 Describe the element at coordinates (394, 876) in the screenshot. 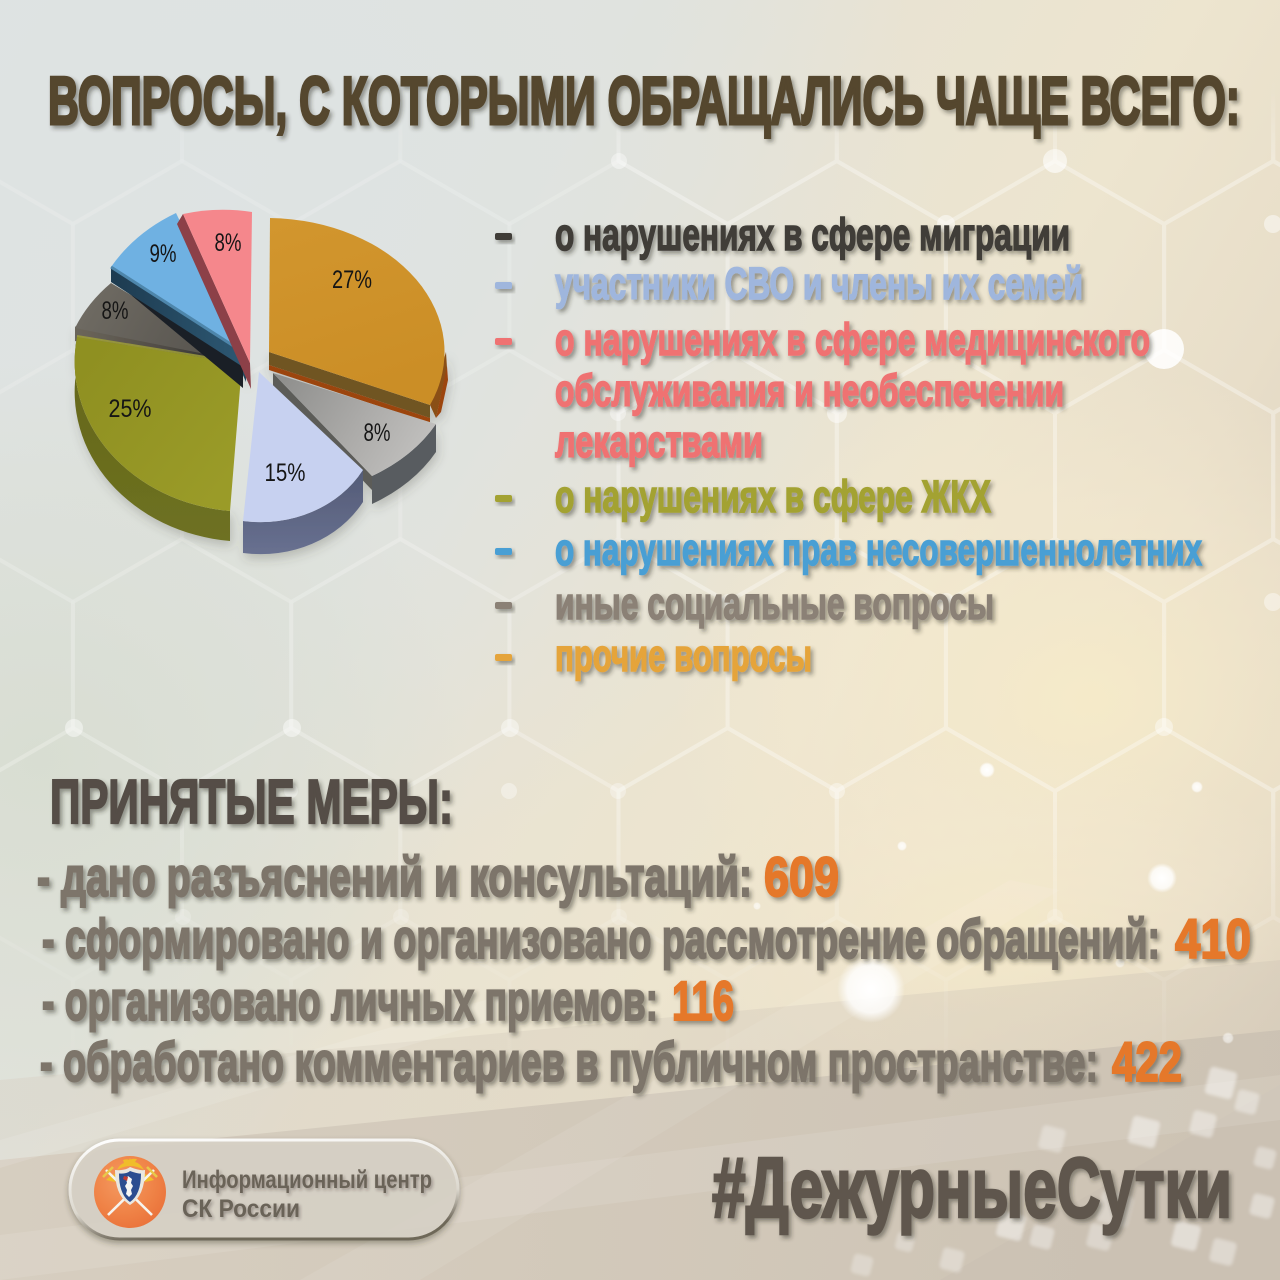

I see `svg-text:- дано разъяснений и консульта: - дано разъяснений и консультаций:` at that location.